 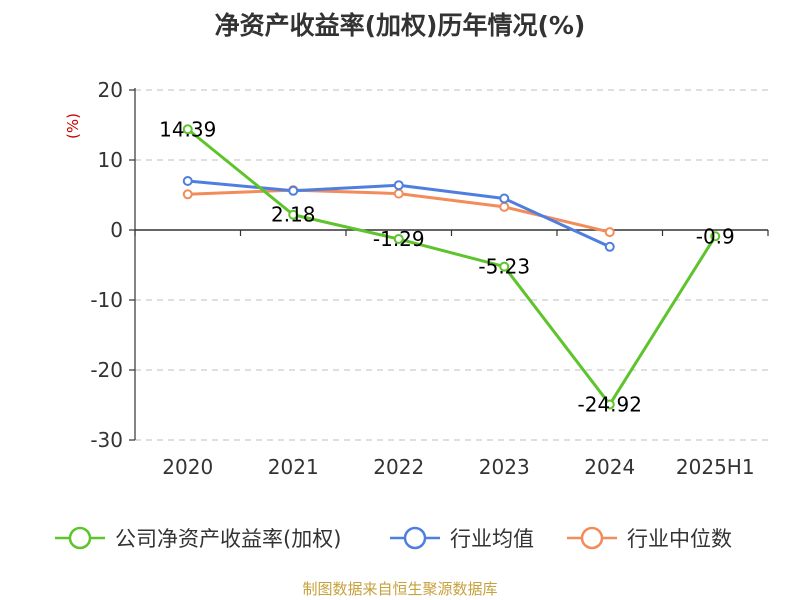 I want to click on data-label: -24.92, so click(x=610, y=404).